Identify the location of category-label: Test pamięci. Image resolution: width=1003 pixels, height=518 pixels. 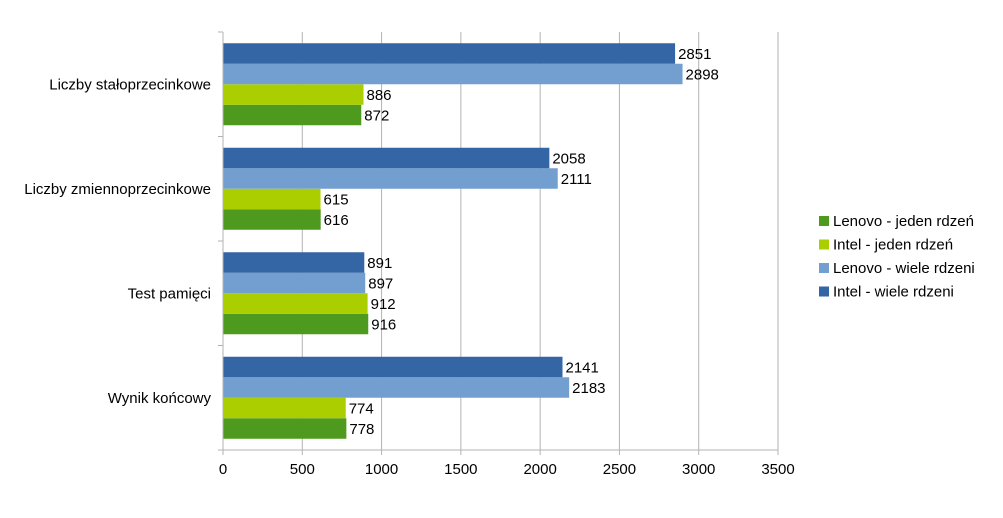
(169, 293).